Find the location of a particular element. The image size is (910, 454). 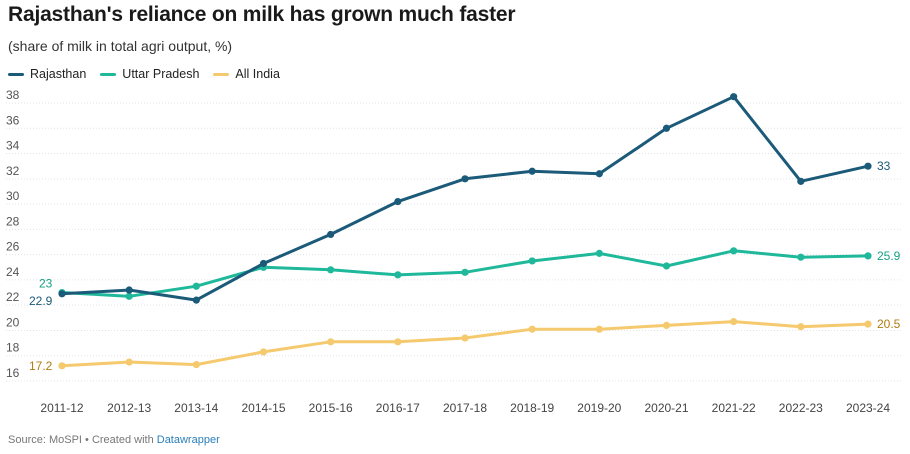

x-tick-label-2023-24: 2023-24 is located at coordinates (868, 408).